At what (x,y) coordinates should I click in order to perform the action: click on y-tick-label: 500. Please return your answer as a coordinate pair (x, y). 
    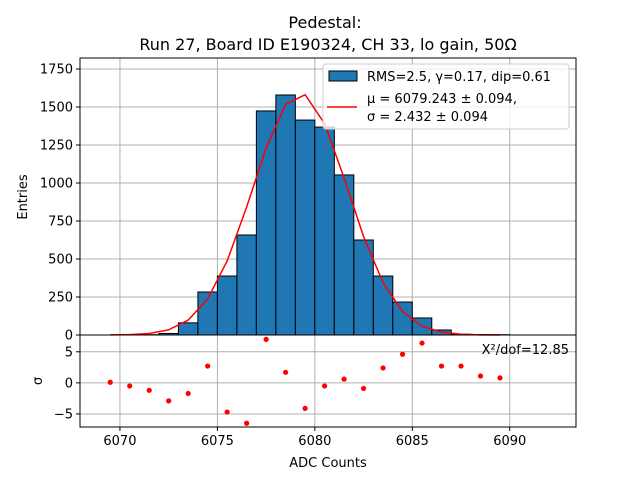
    Looking at the image, I should click on (60, 260).